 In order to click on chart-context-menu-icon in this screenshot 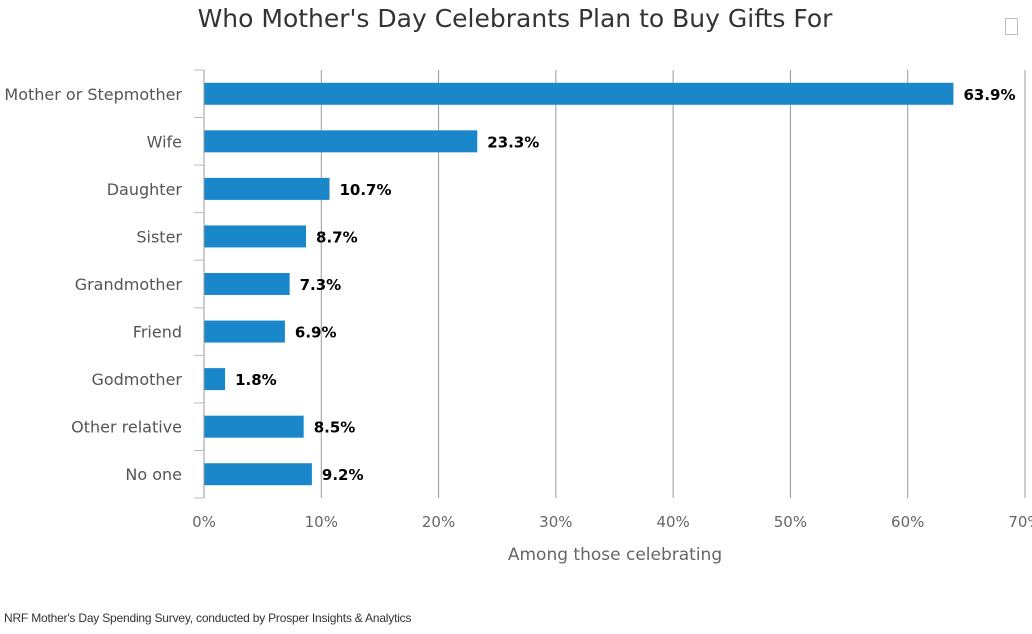, I will do `click(1011, 26)`.